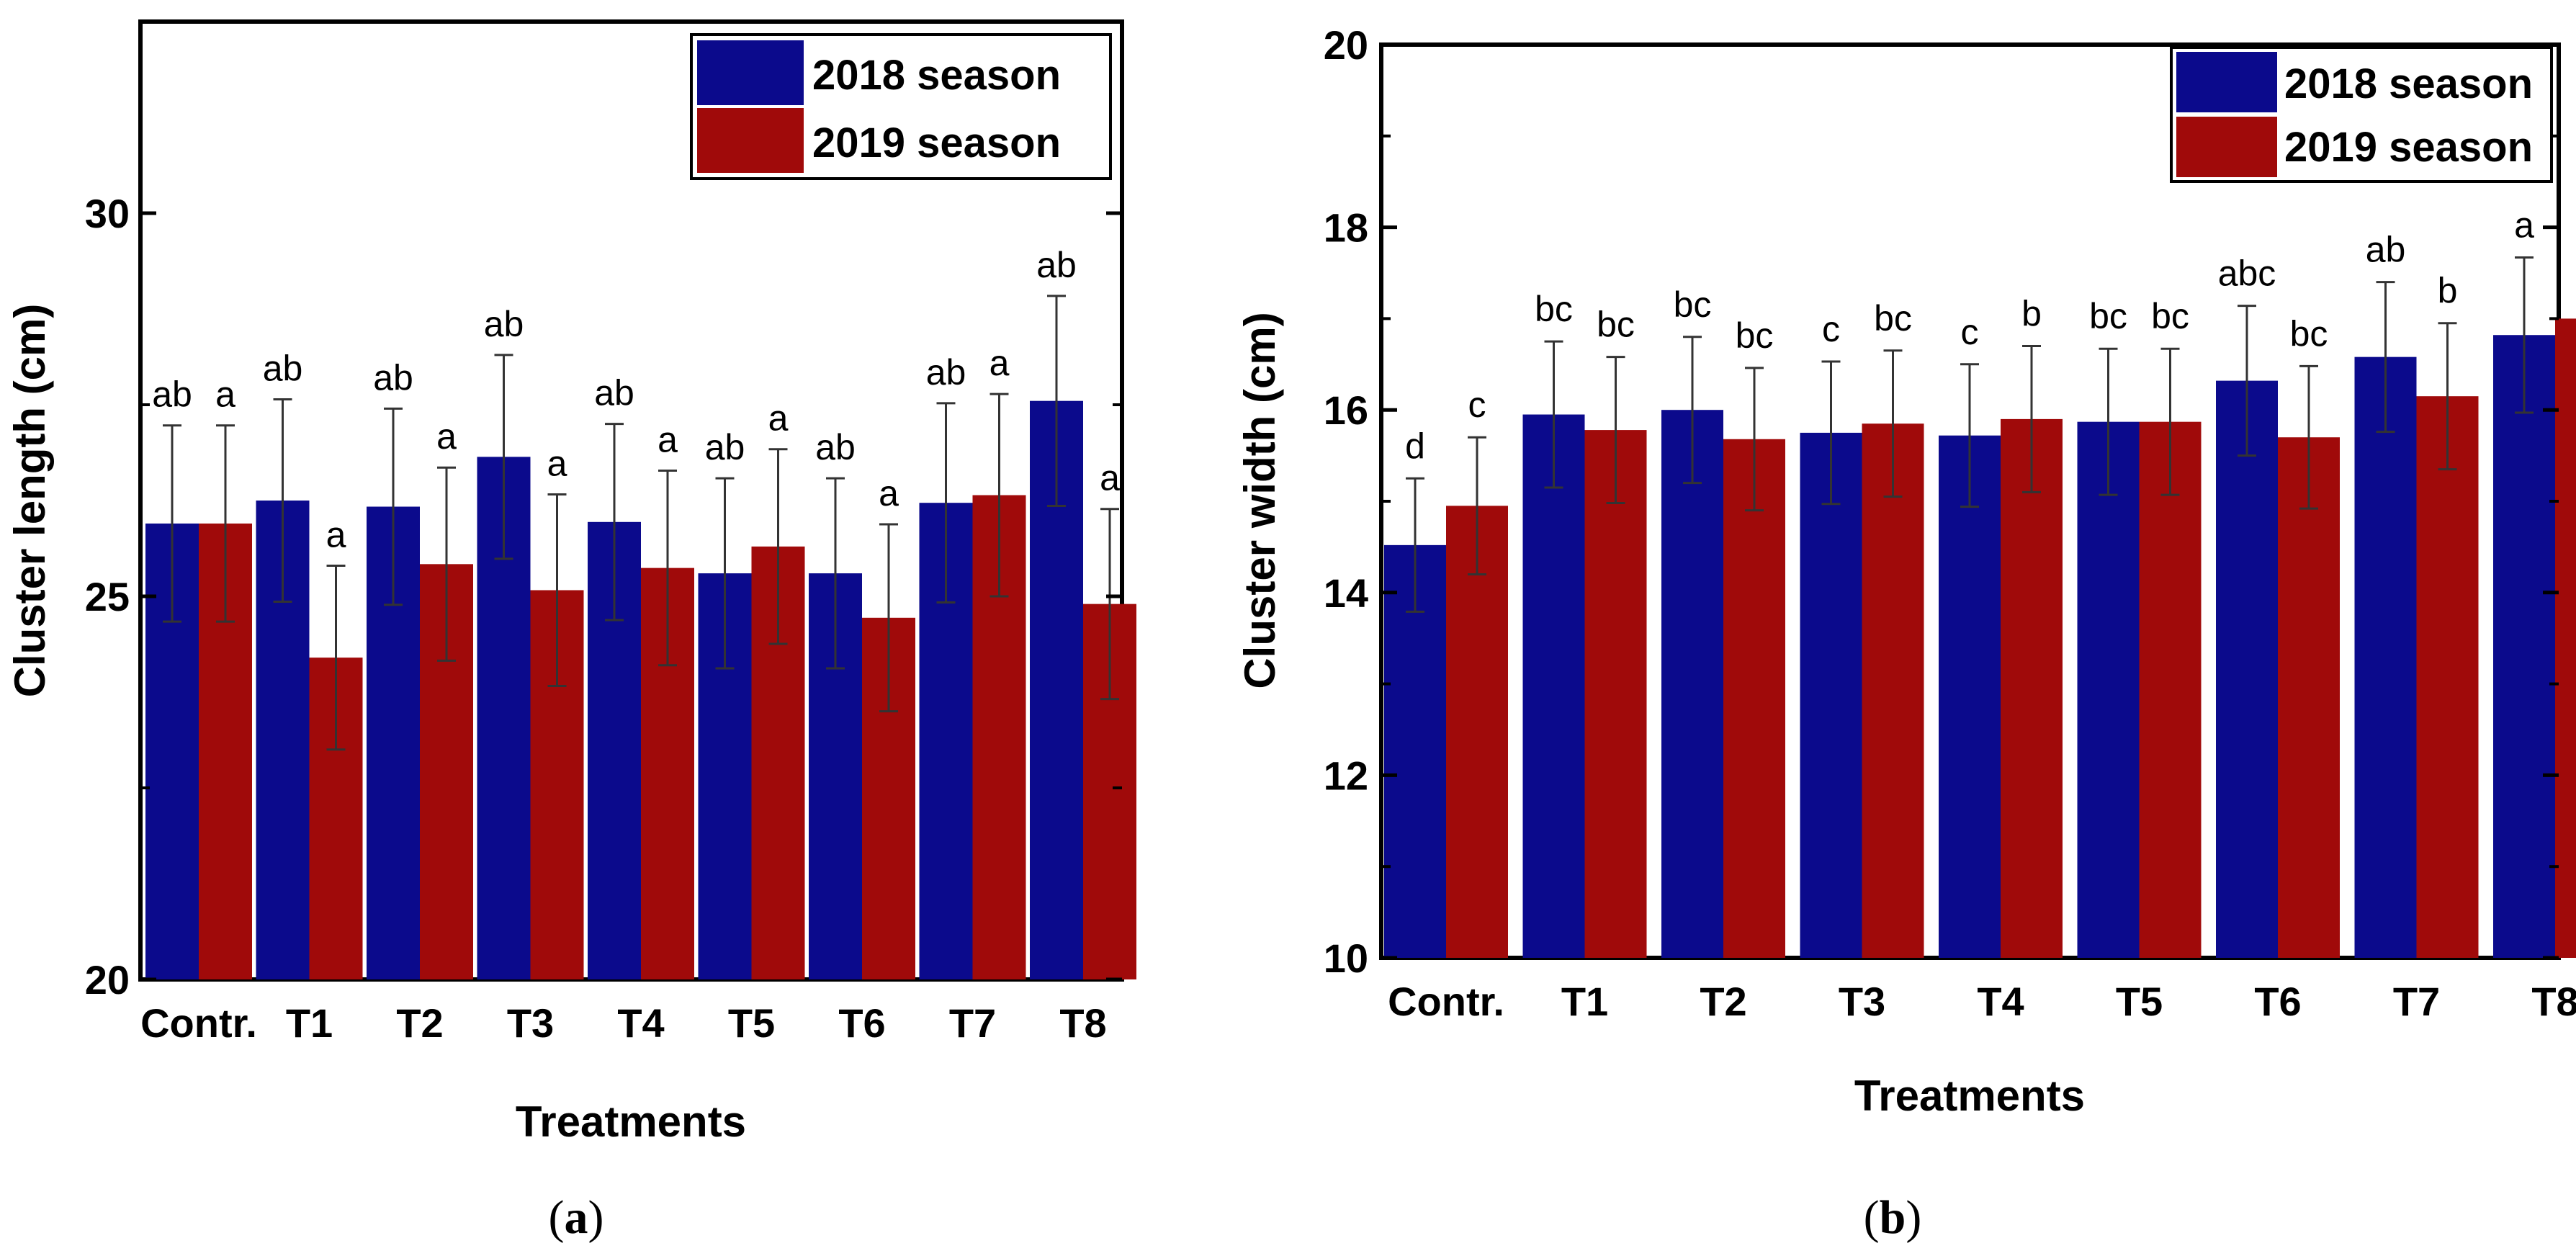 The image size is (2576, 1256). I want to click on bar-2019-season-T7, so click(2447, 677).